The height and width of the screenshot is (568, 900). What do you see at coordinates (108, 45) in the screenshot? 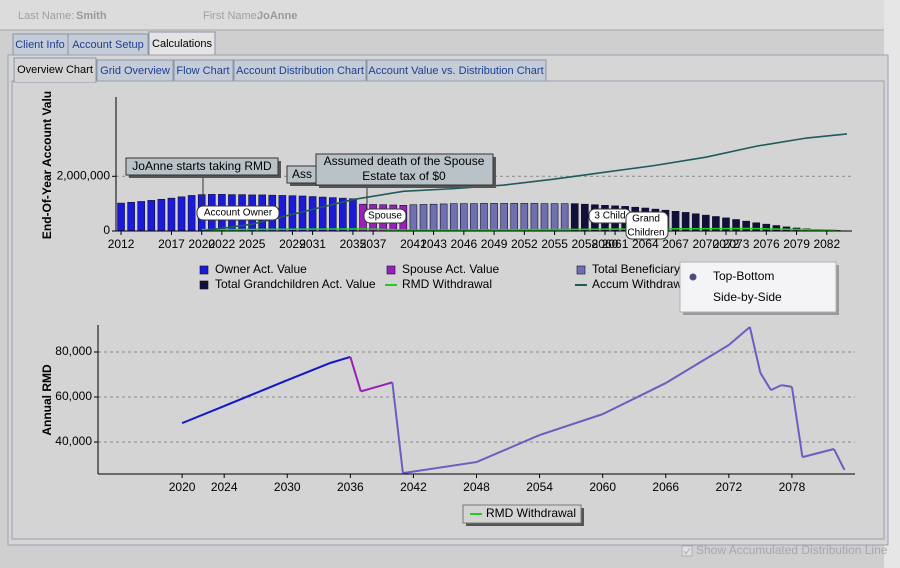
I see `tab-label: Account Setup` at bounding box center [108, 45].